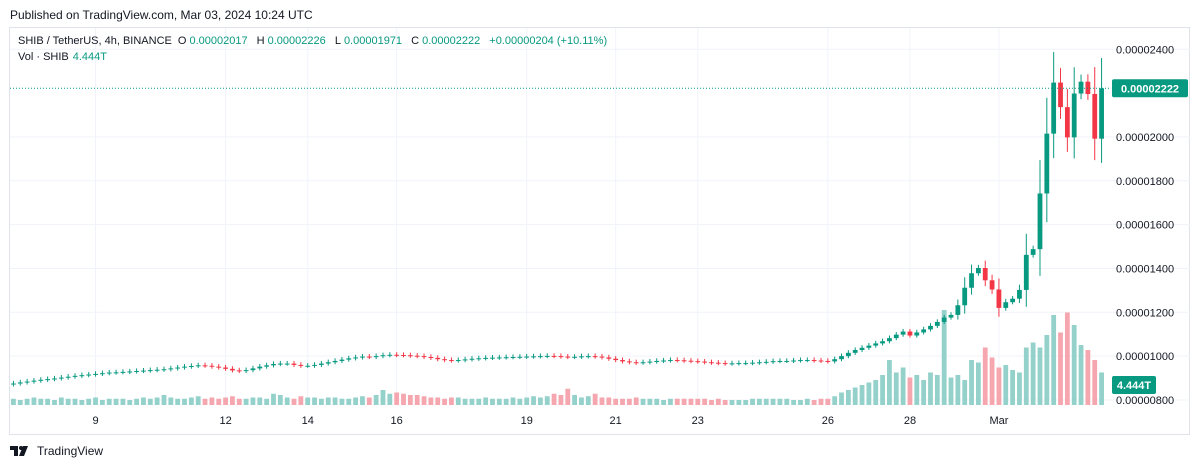  What do you see at coordinates (527, 421) in the screenshot?
I see `x-tick-label: 19` at bounding box center [527, 421].